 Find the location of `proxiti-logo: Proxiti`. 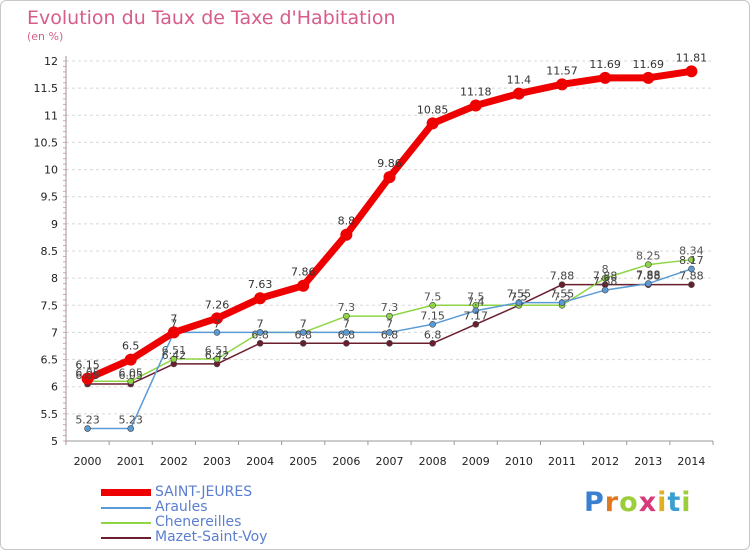

proxiti-logo: Proxiti is located at coordinates (638, 502).